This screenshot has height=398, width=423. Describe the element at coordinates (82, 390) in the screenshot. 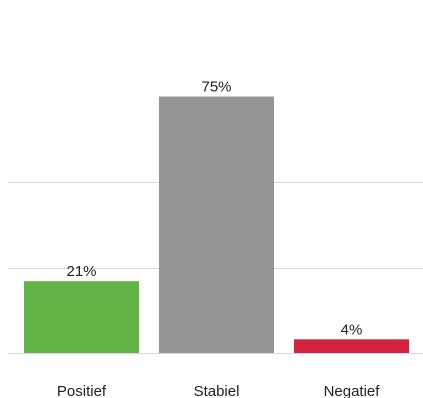

I see `category-label-positief: Positief` at that location.